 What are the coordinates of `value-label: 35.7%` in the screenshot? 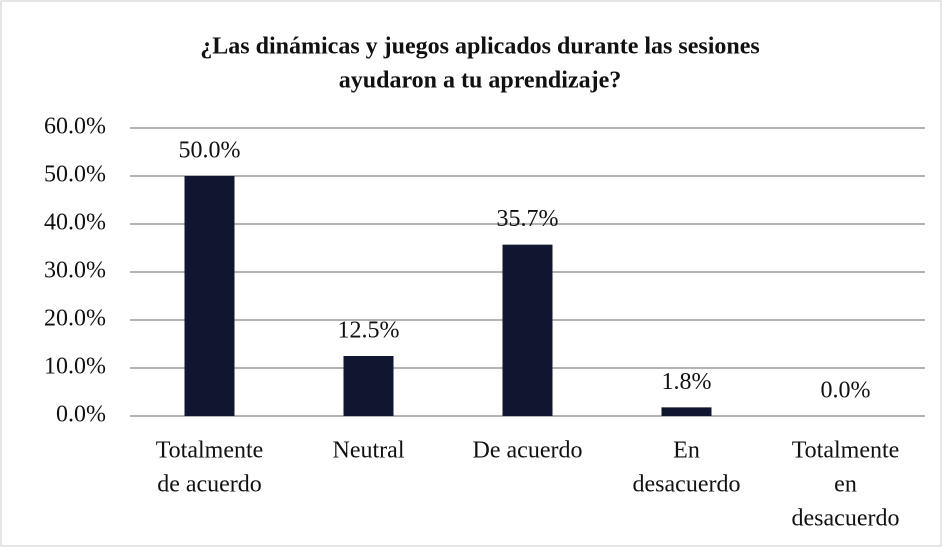 It's located at (528, 219).